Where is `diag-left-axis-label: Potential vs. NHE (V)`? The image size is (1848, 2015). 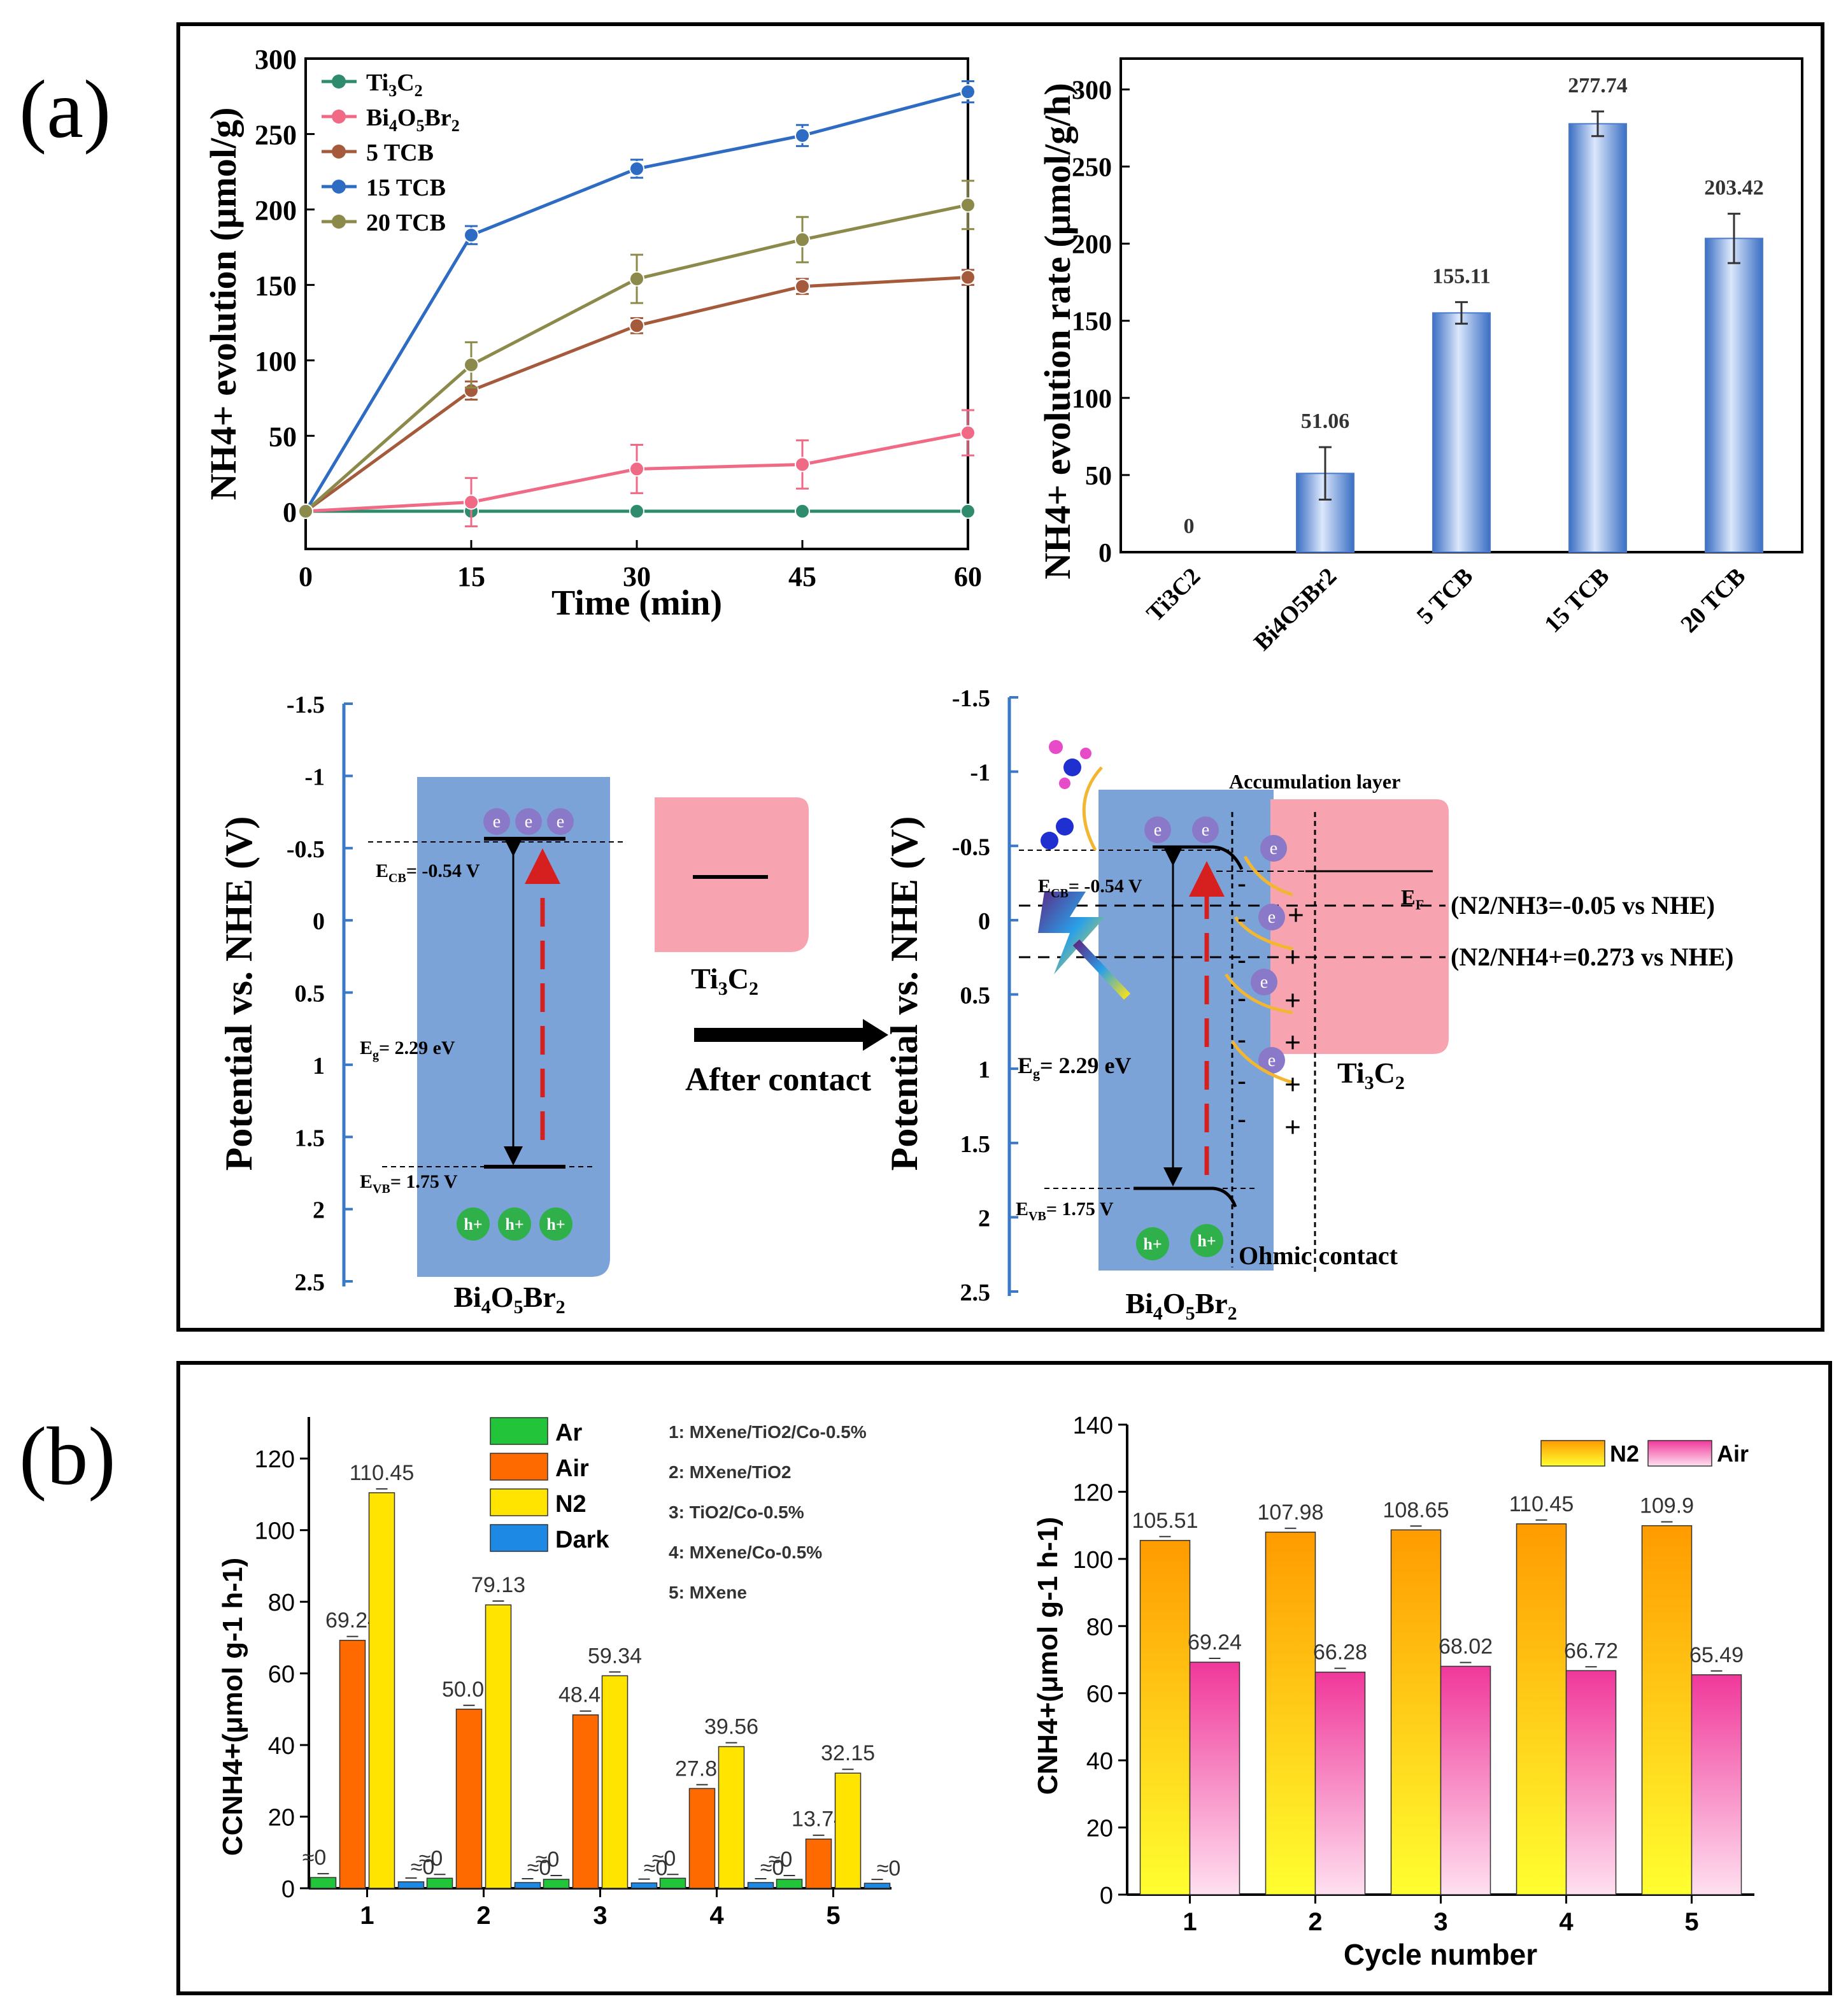
diag-left-axis-label: Potential vs. NHE (V) is located at coordinates (239, 993).